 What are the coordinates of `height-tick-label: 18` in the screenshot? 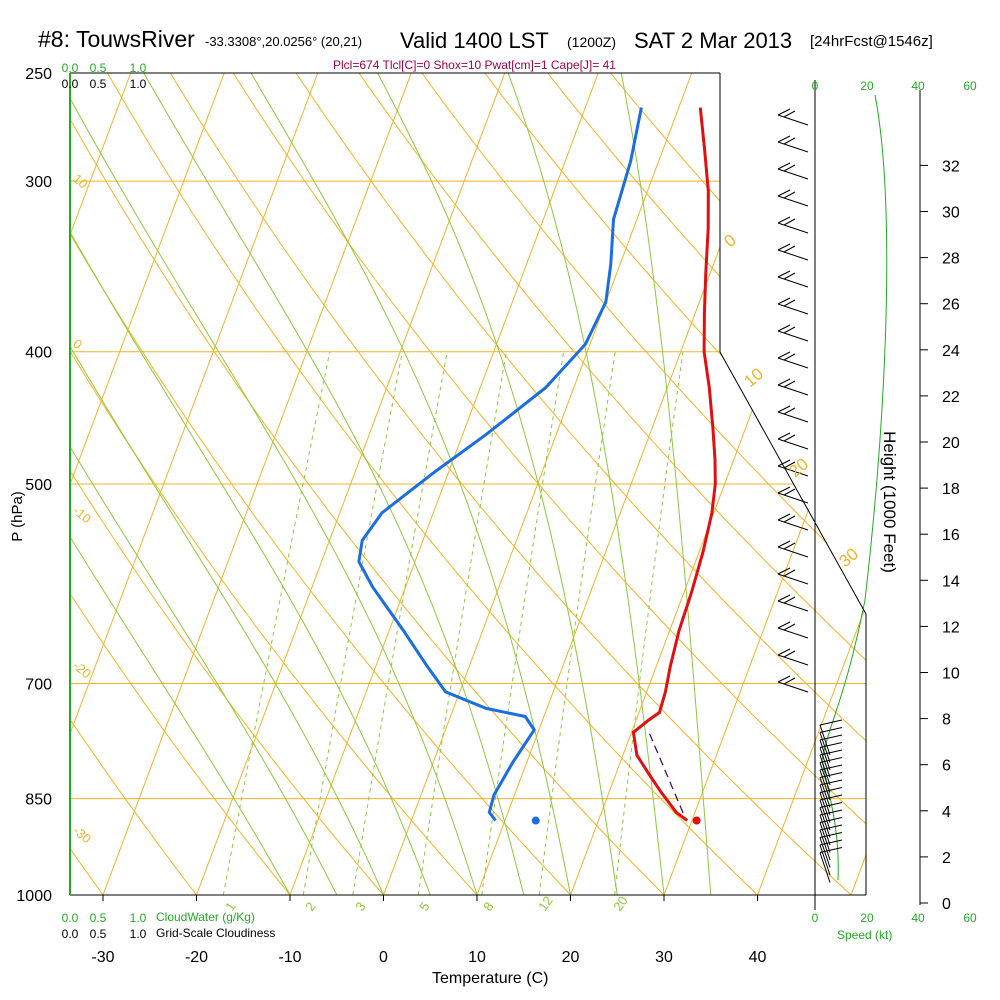 It's located at (951, 489).